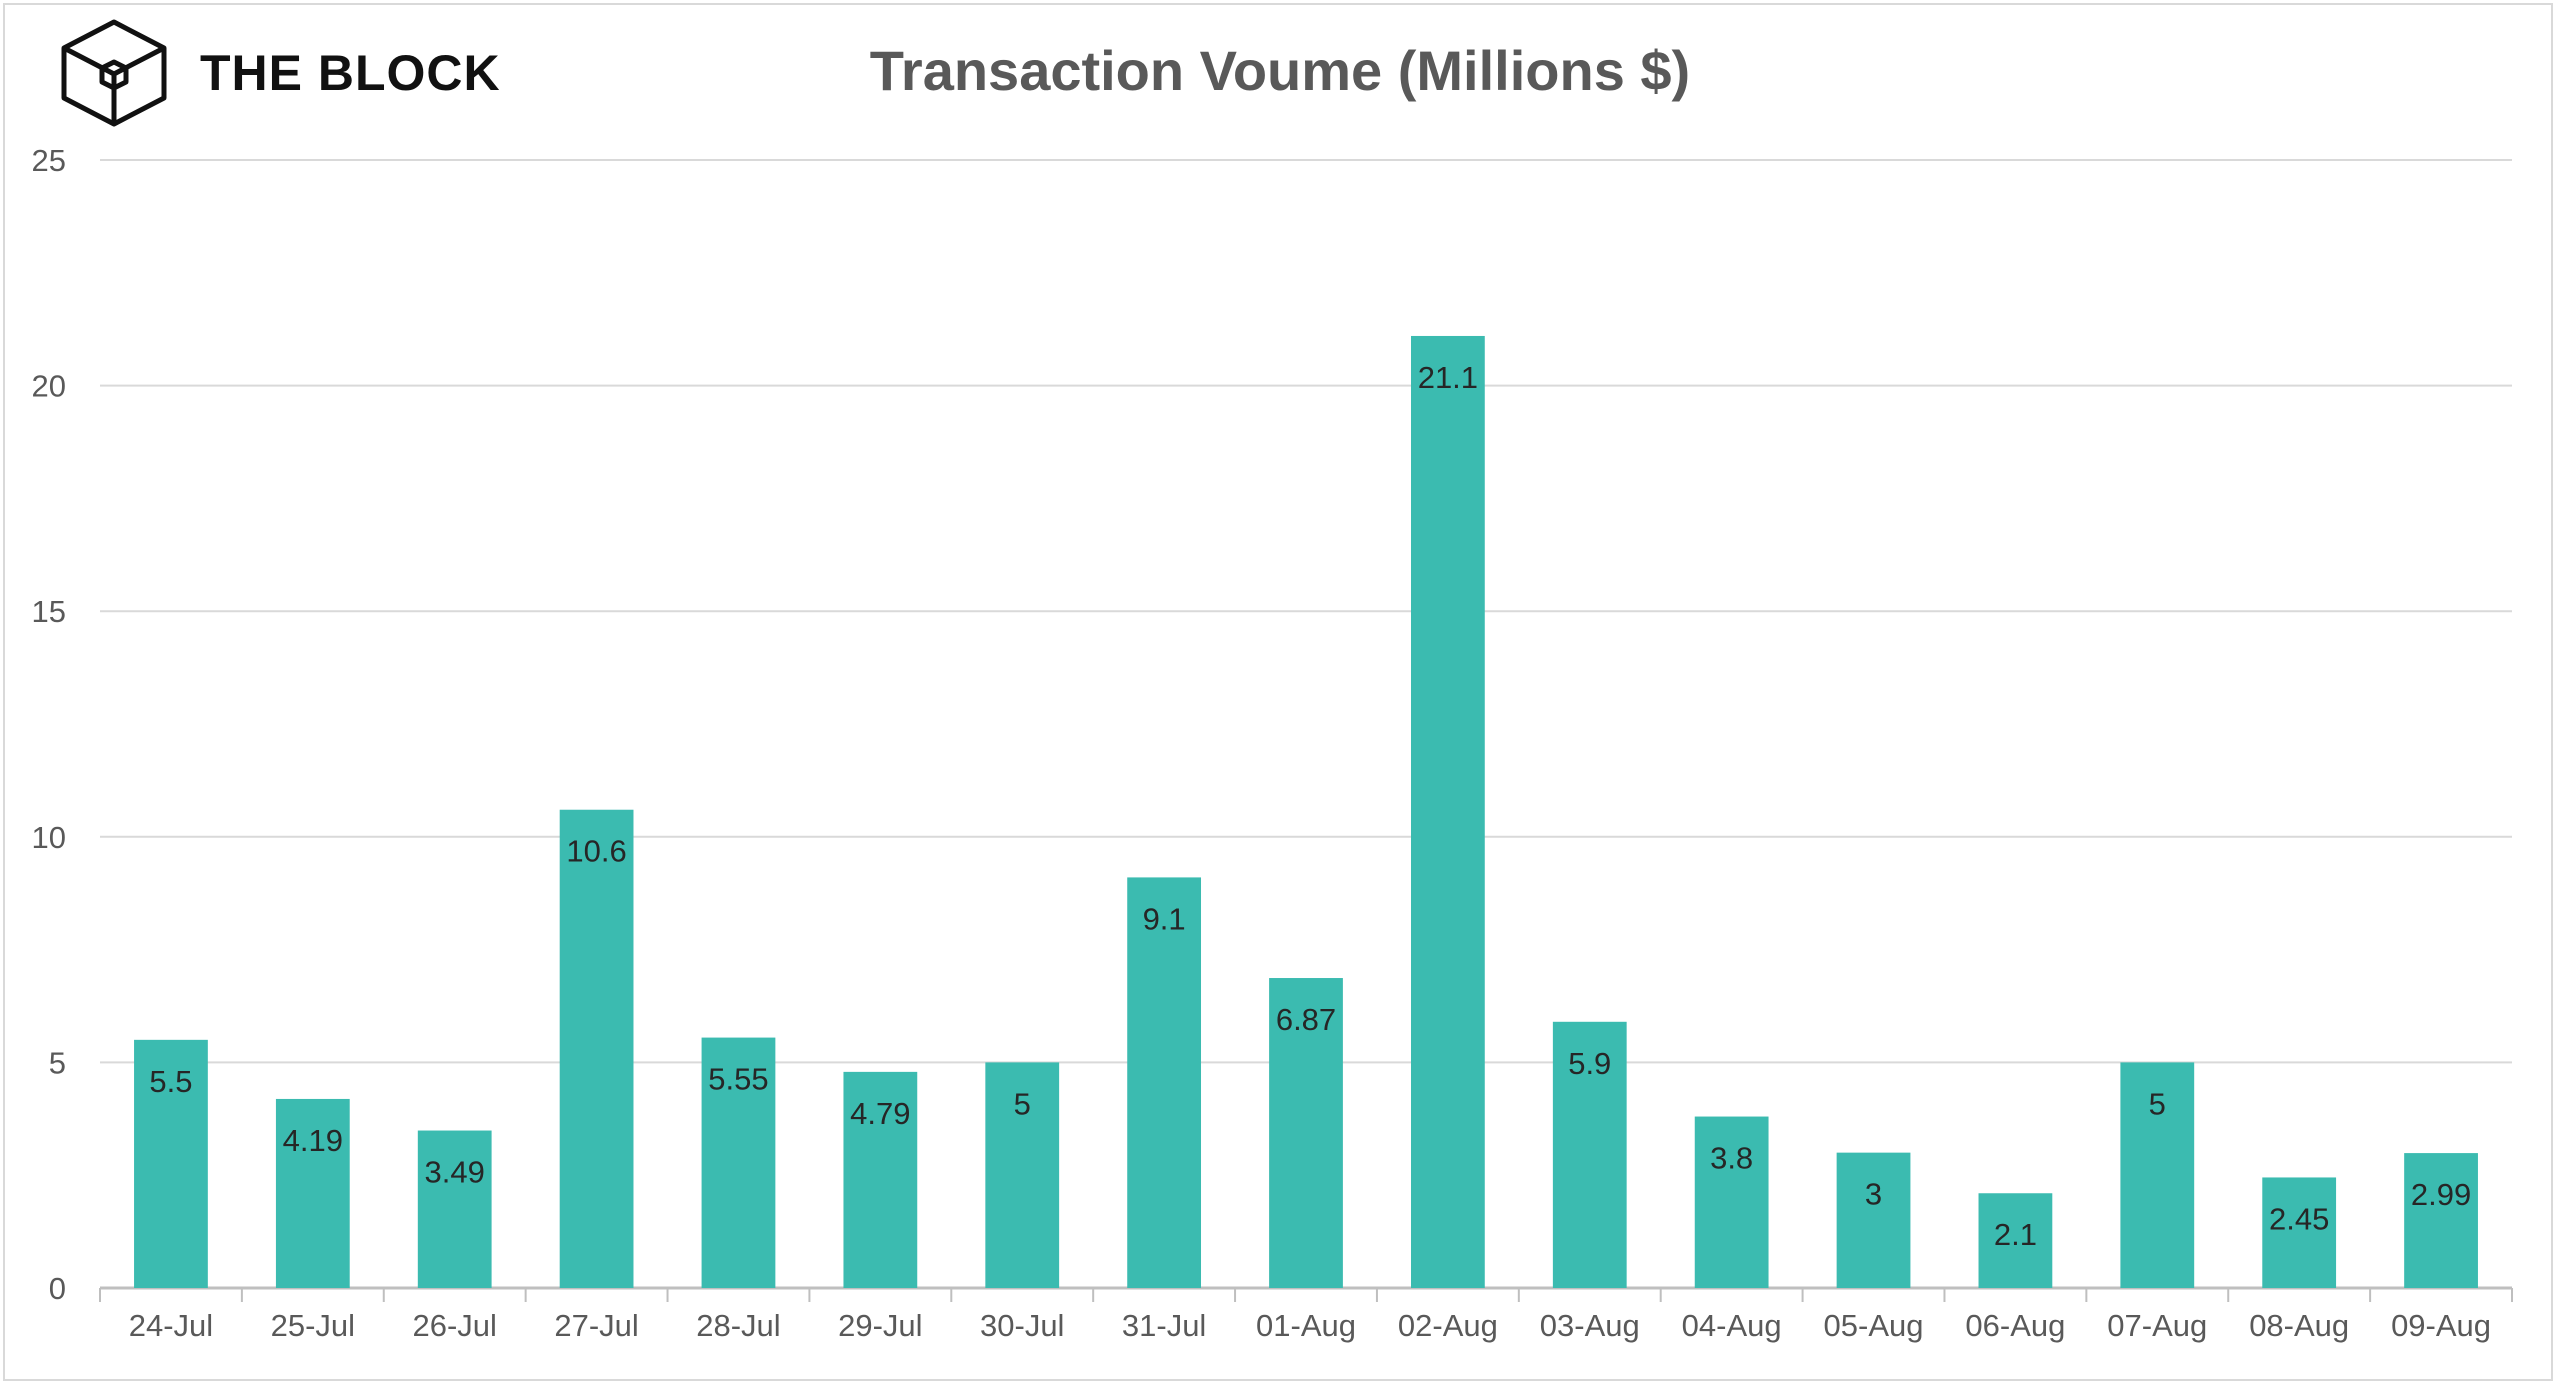 The image size is (2560, 1388). Describe the element at coordinates (57, 1062) in the screenshot. I see `y-tick-label: 5` at that location.